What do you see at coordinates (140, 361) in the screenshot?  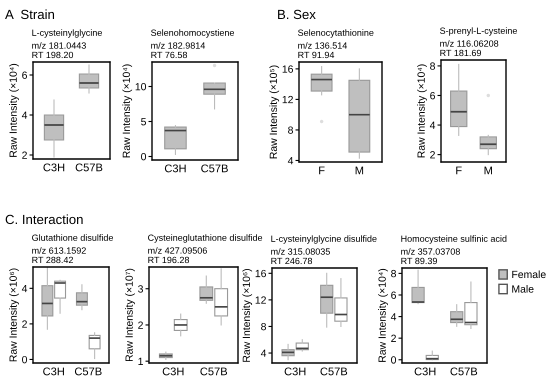 I see `y-tick-label: 1` at bounding box center [140, 361].